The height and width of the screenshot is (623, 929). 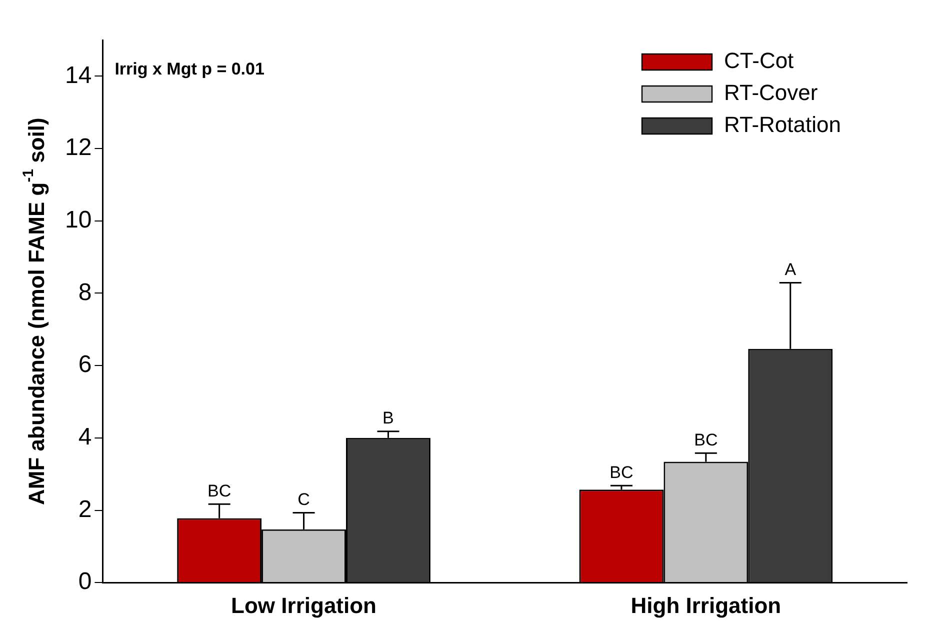 I want to click on y-tick-label: 12, so click(x=78, y=148).